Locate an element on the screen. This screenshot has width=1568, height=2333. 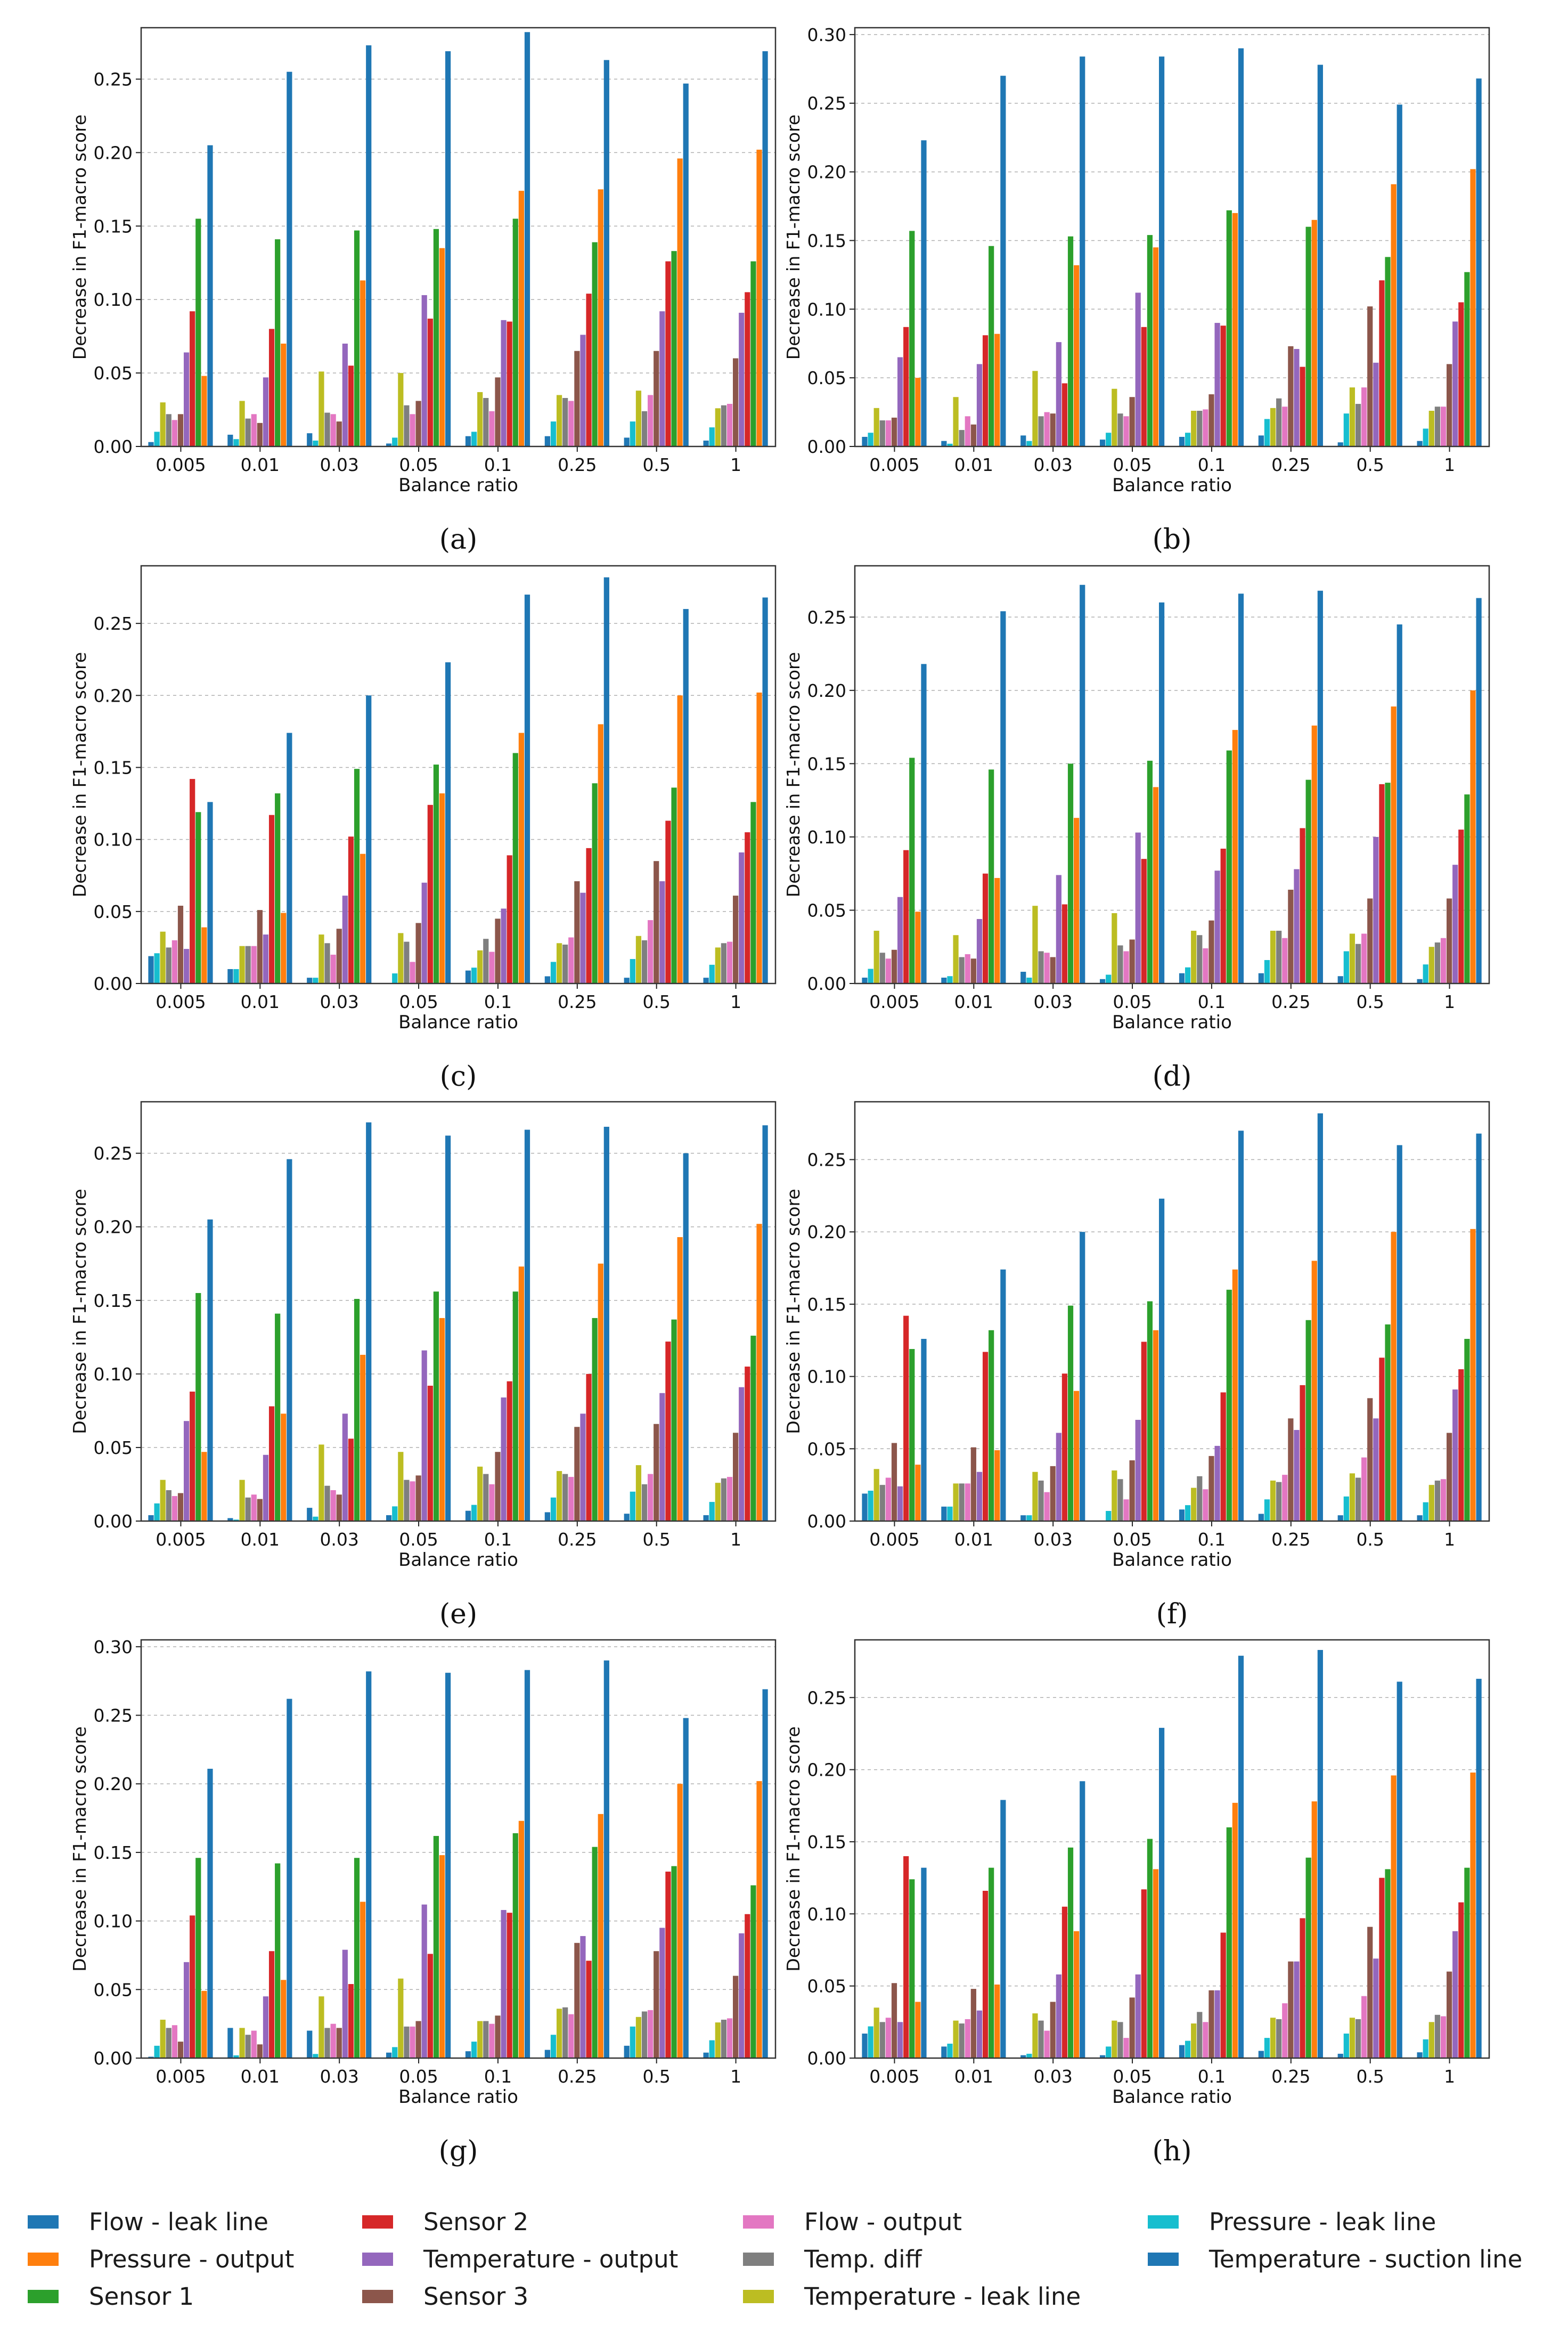
legend-label: Temperature - suction line is located at coordinates (1366, 2259).